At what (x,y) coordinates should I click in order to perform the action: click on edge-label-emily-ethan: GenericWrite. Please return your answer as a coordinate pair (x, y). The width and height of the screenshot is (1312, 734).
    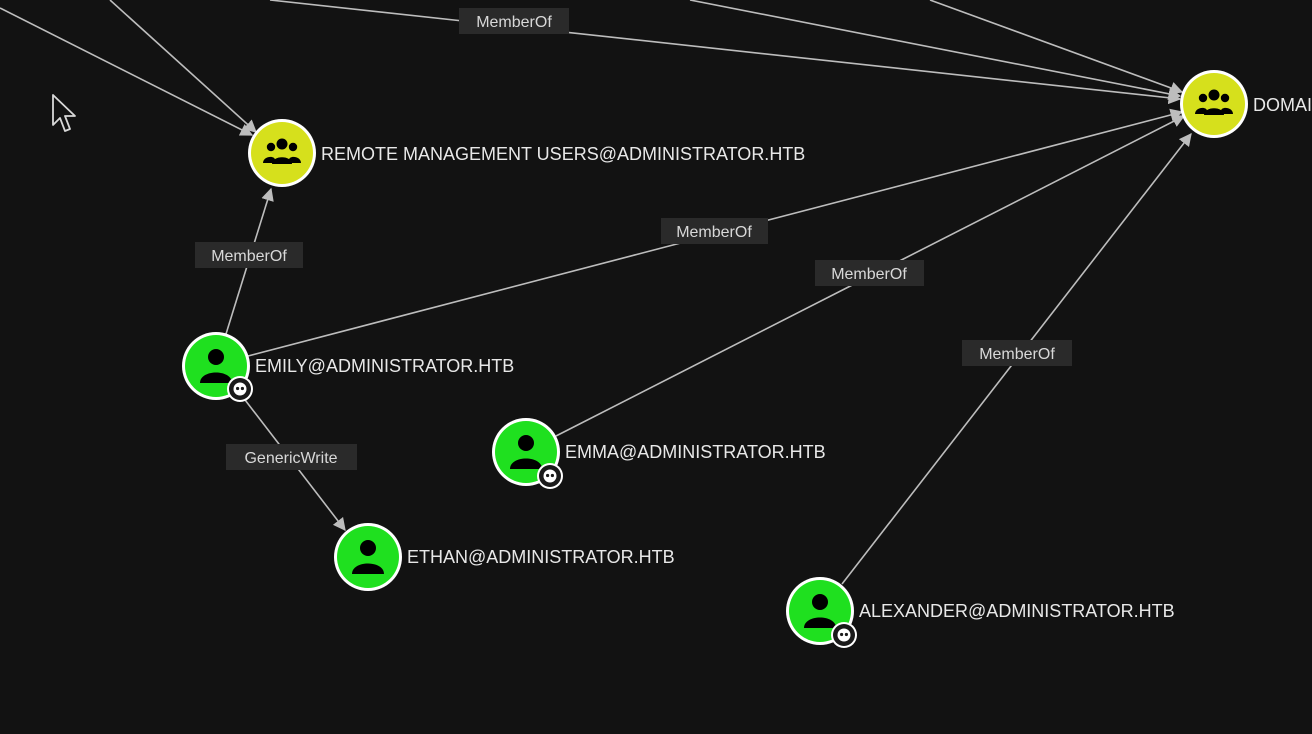
    Looking at the image, I should click on (291, 457).